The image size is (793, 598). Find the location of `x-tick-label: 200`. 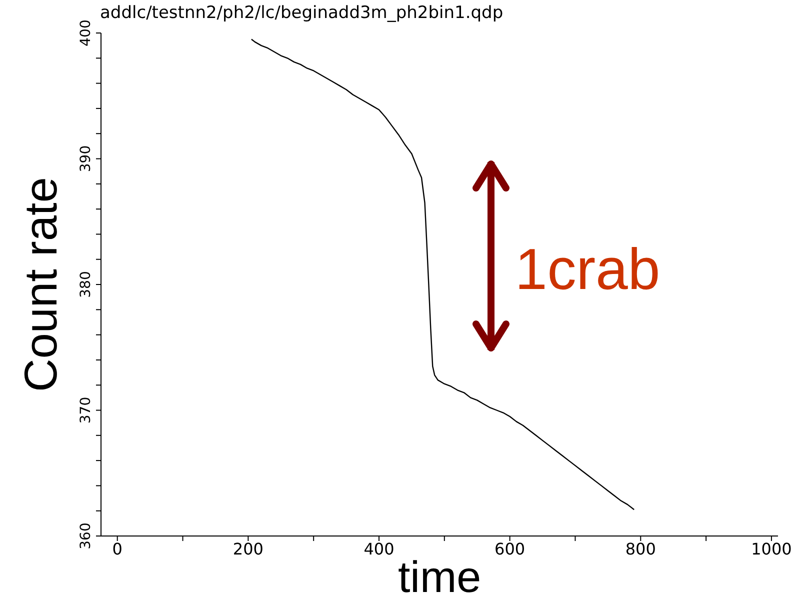

x-tick-label: 200 is located at coordinates (248, 548).